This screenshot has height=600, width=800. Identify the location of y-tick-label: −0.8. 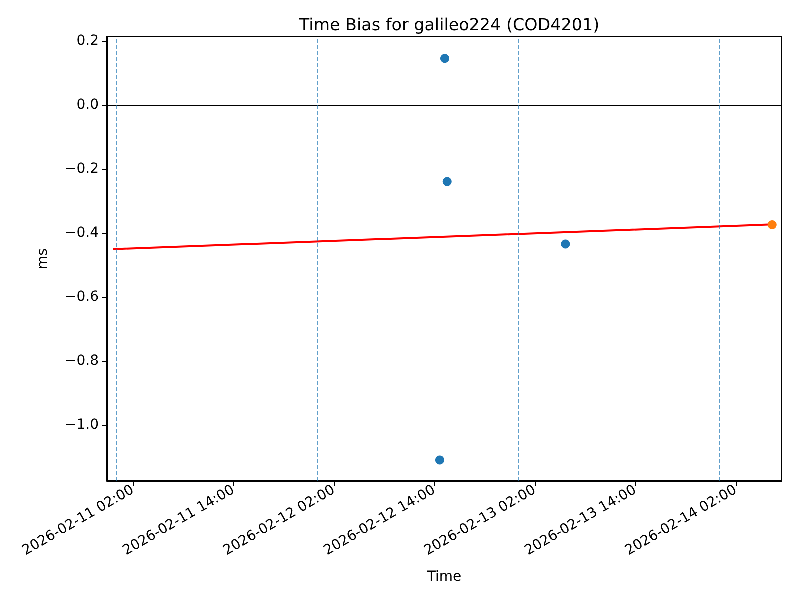
(82, 361).